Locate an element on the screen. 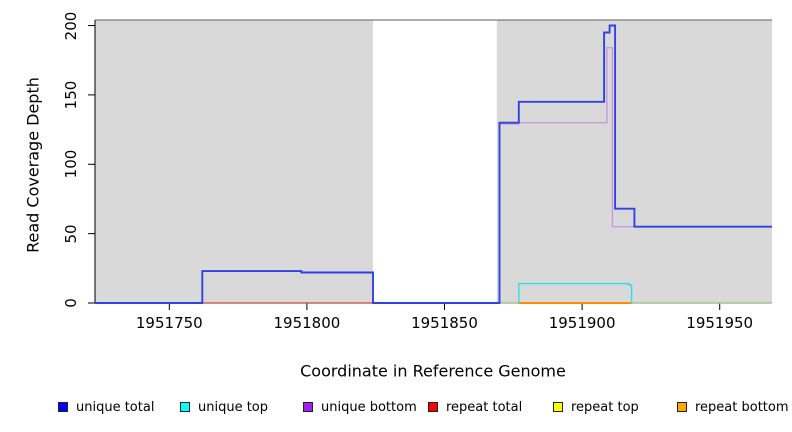 The image size is (792, 432). repeat-bottom-swatch-icon is located at coordinates (682, 407).